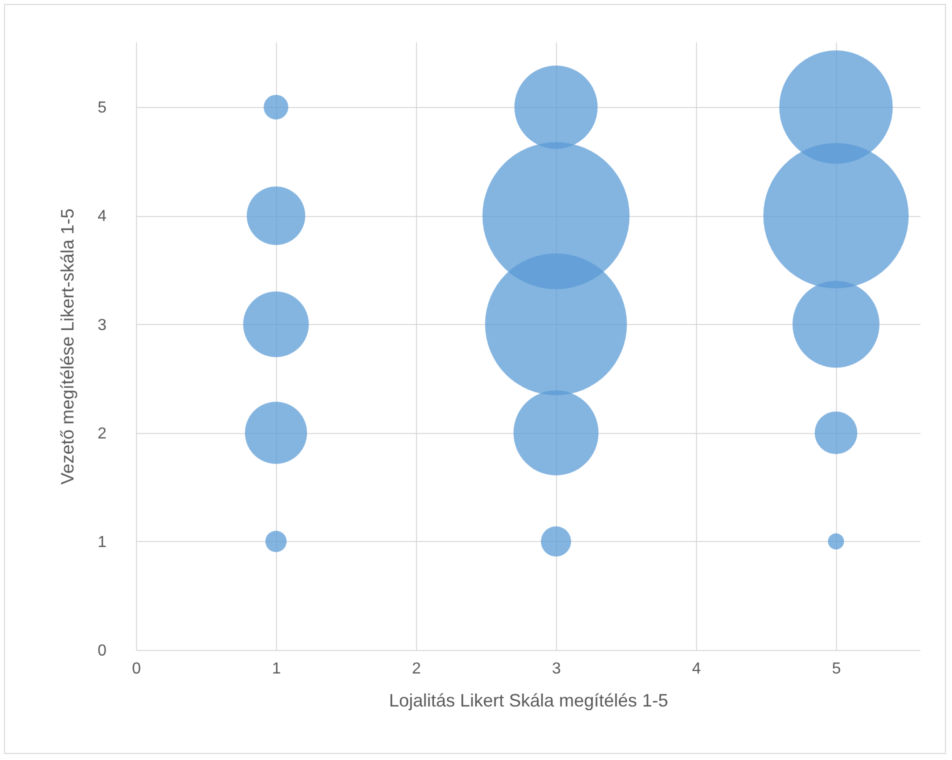  Describe the element at coordinates (557, 669) in the screenshot. I see `x-tick-label: 3` at that location.